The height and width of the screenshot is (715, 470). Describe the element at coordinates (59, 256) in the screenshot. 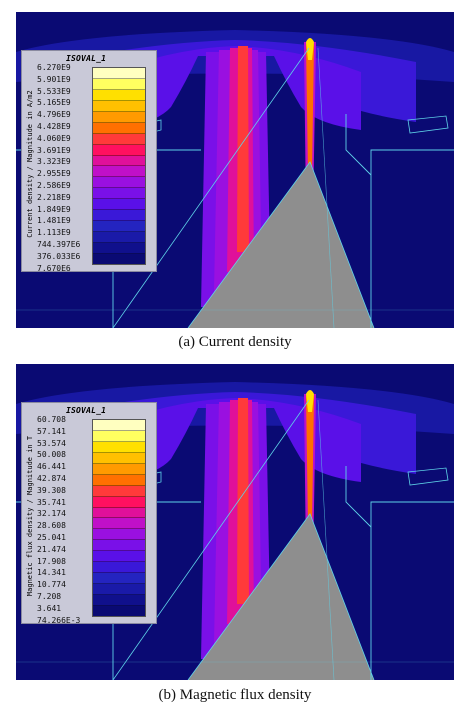

I see `legend-value: 376.033E6` at that location.